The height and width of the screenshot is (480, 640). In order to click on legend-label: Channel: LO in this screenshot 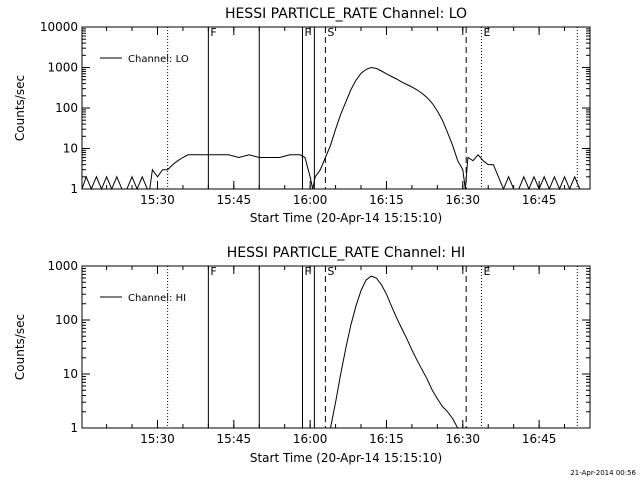, I will do `click(158, 59)`.